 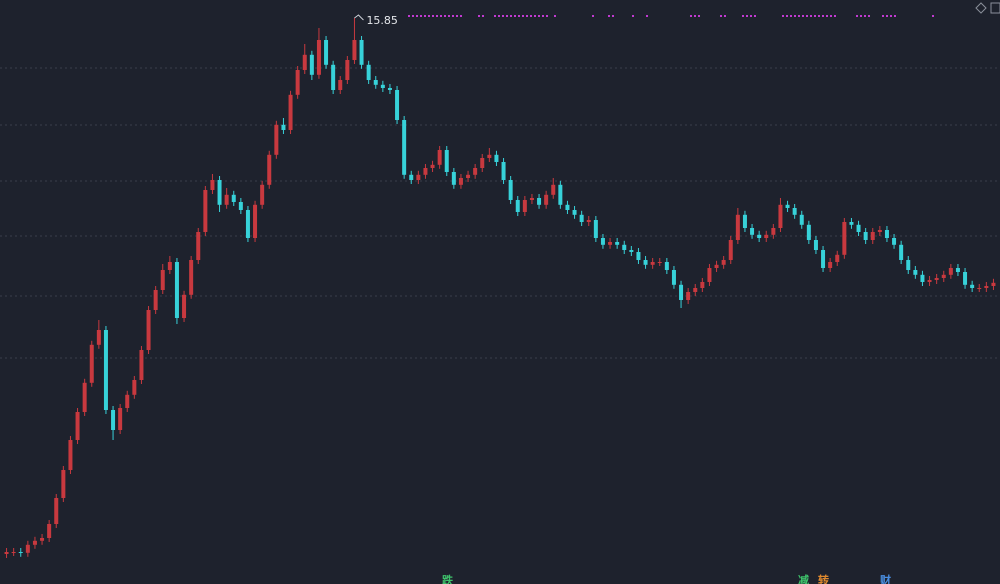 I want to click on event-label: 转, so click(x=823, y=578).